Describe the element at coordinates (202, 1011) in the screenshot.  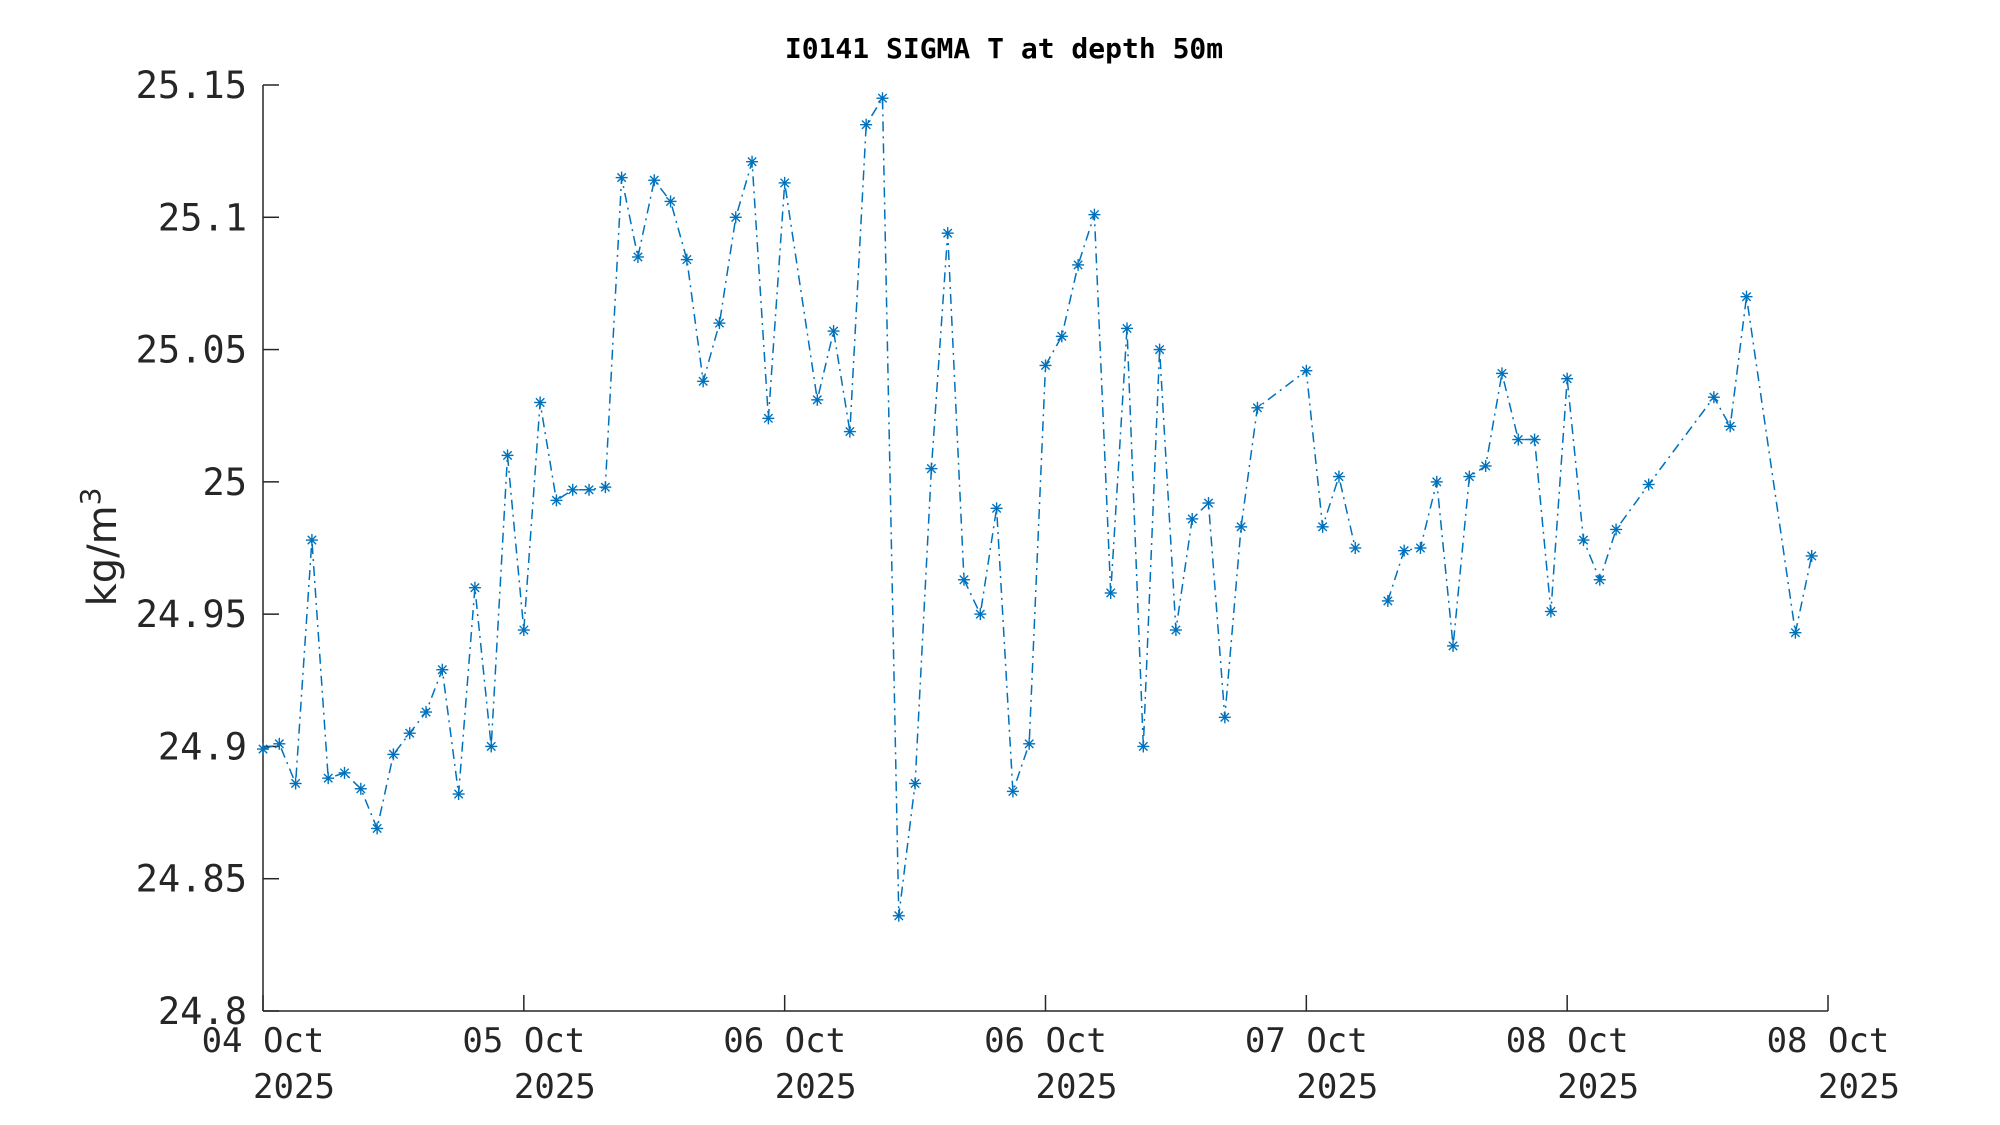
I see `y-tick-label: 24.8` at that location.